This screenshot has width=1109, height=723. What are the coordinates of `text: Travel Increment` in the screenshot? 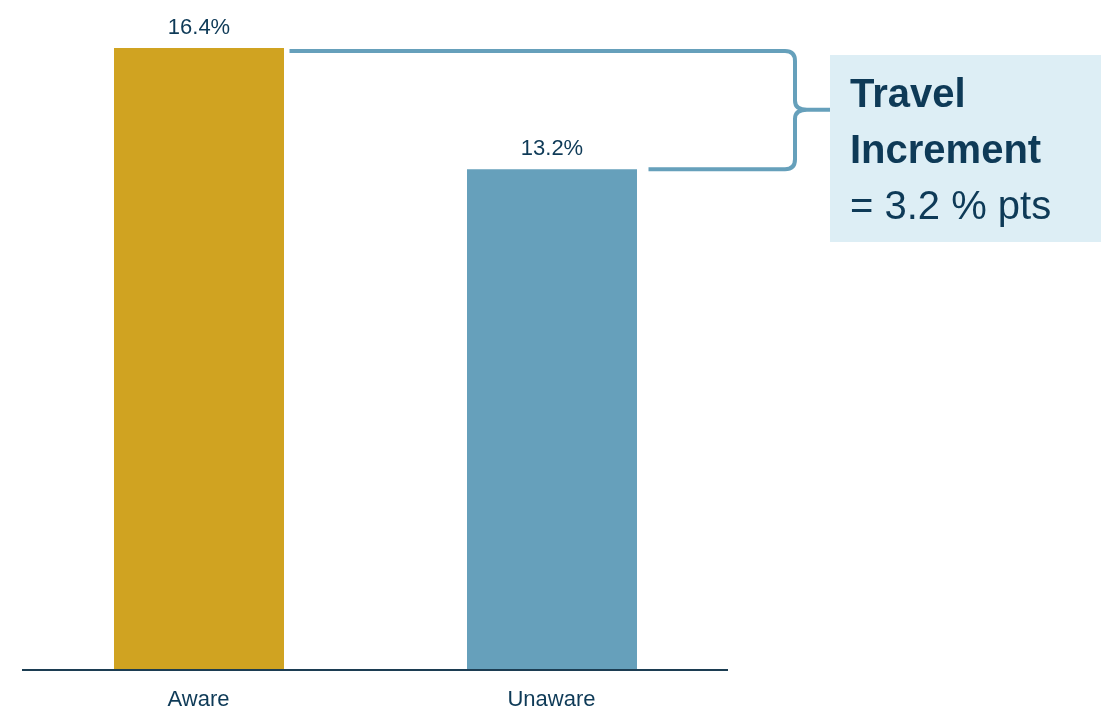 It's located at (946, 121).